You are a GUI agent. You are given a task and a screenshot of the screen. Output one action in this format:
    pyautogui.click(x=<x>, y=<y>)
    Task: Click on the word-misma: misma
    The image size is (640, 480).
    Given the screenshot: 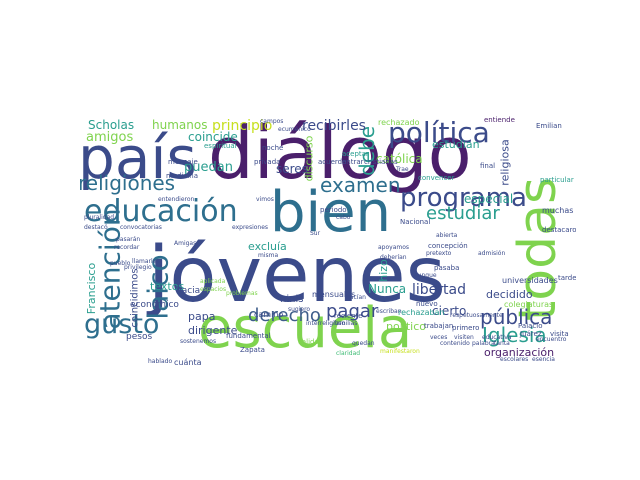 What is the action you would take?
    pyautogui.click(x=268, y=255)
    